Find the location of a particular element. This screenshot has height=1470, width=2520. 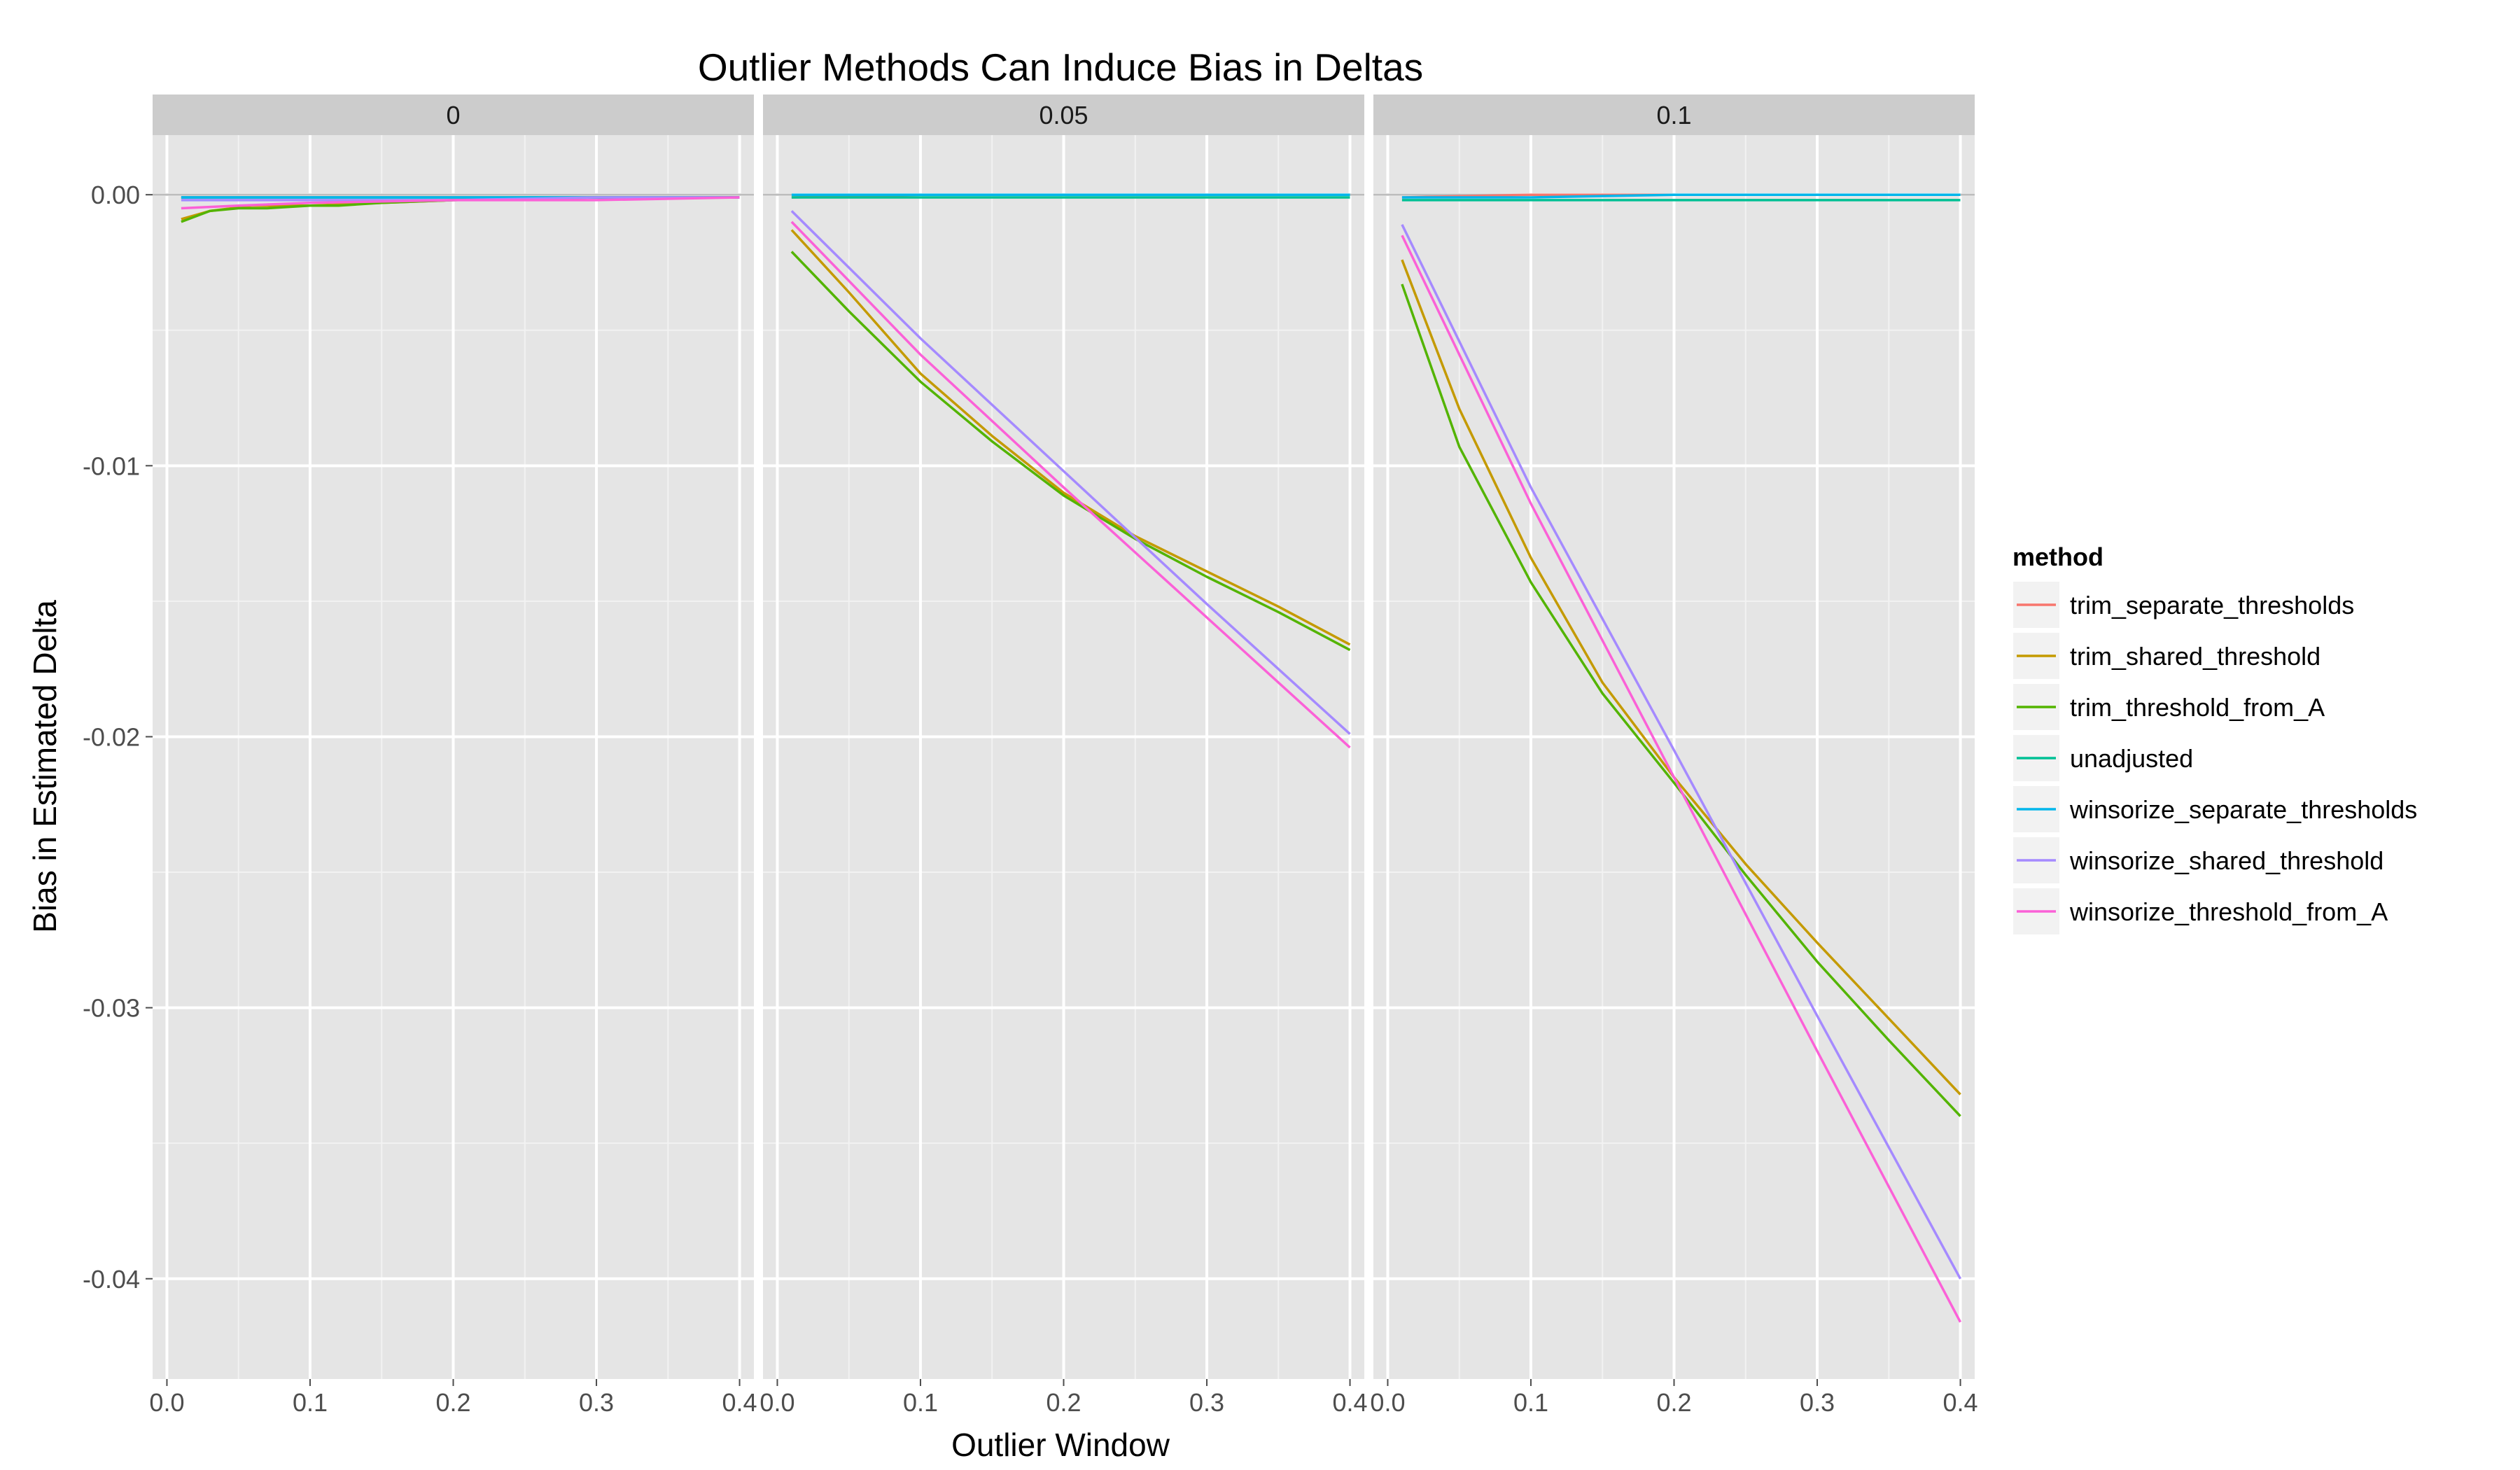

x-axis-title: Outlier Window is located at coordinates (1060, 1445).